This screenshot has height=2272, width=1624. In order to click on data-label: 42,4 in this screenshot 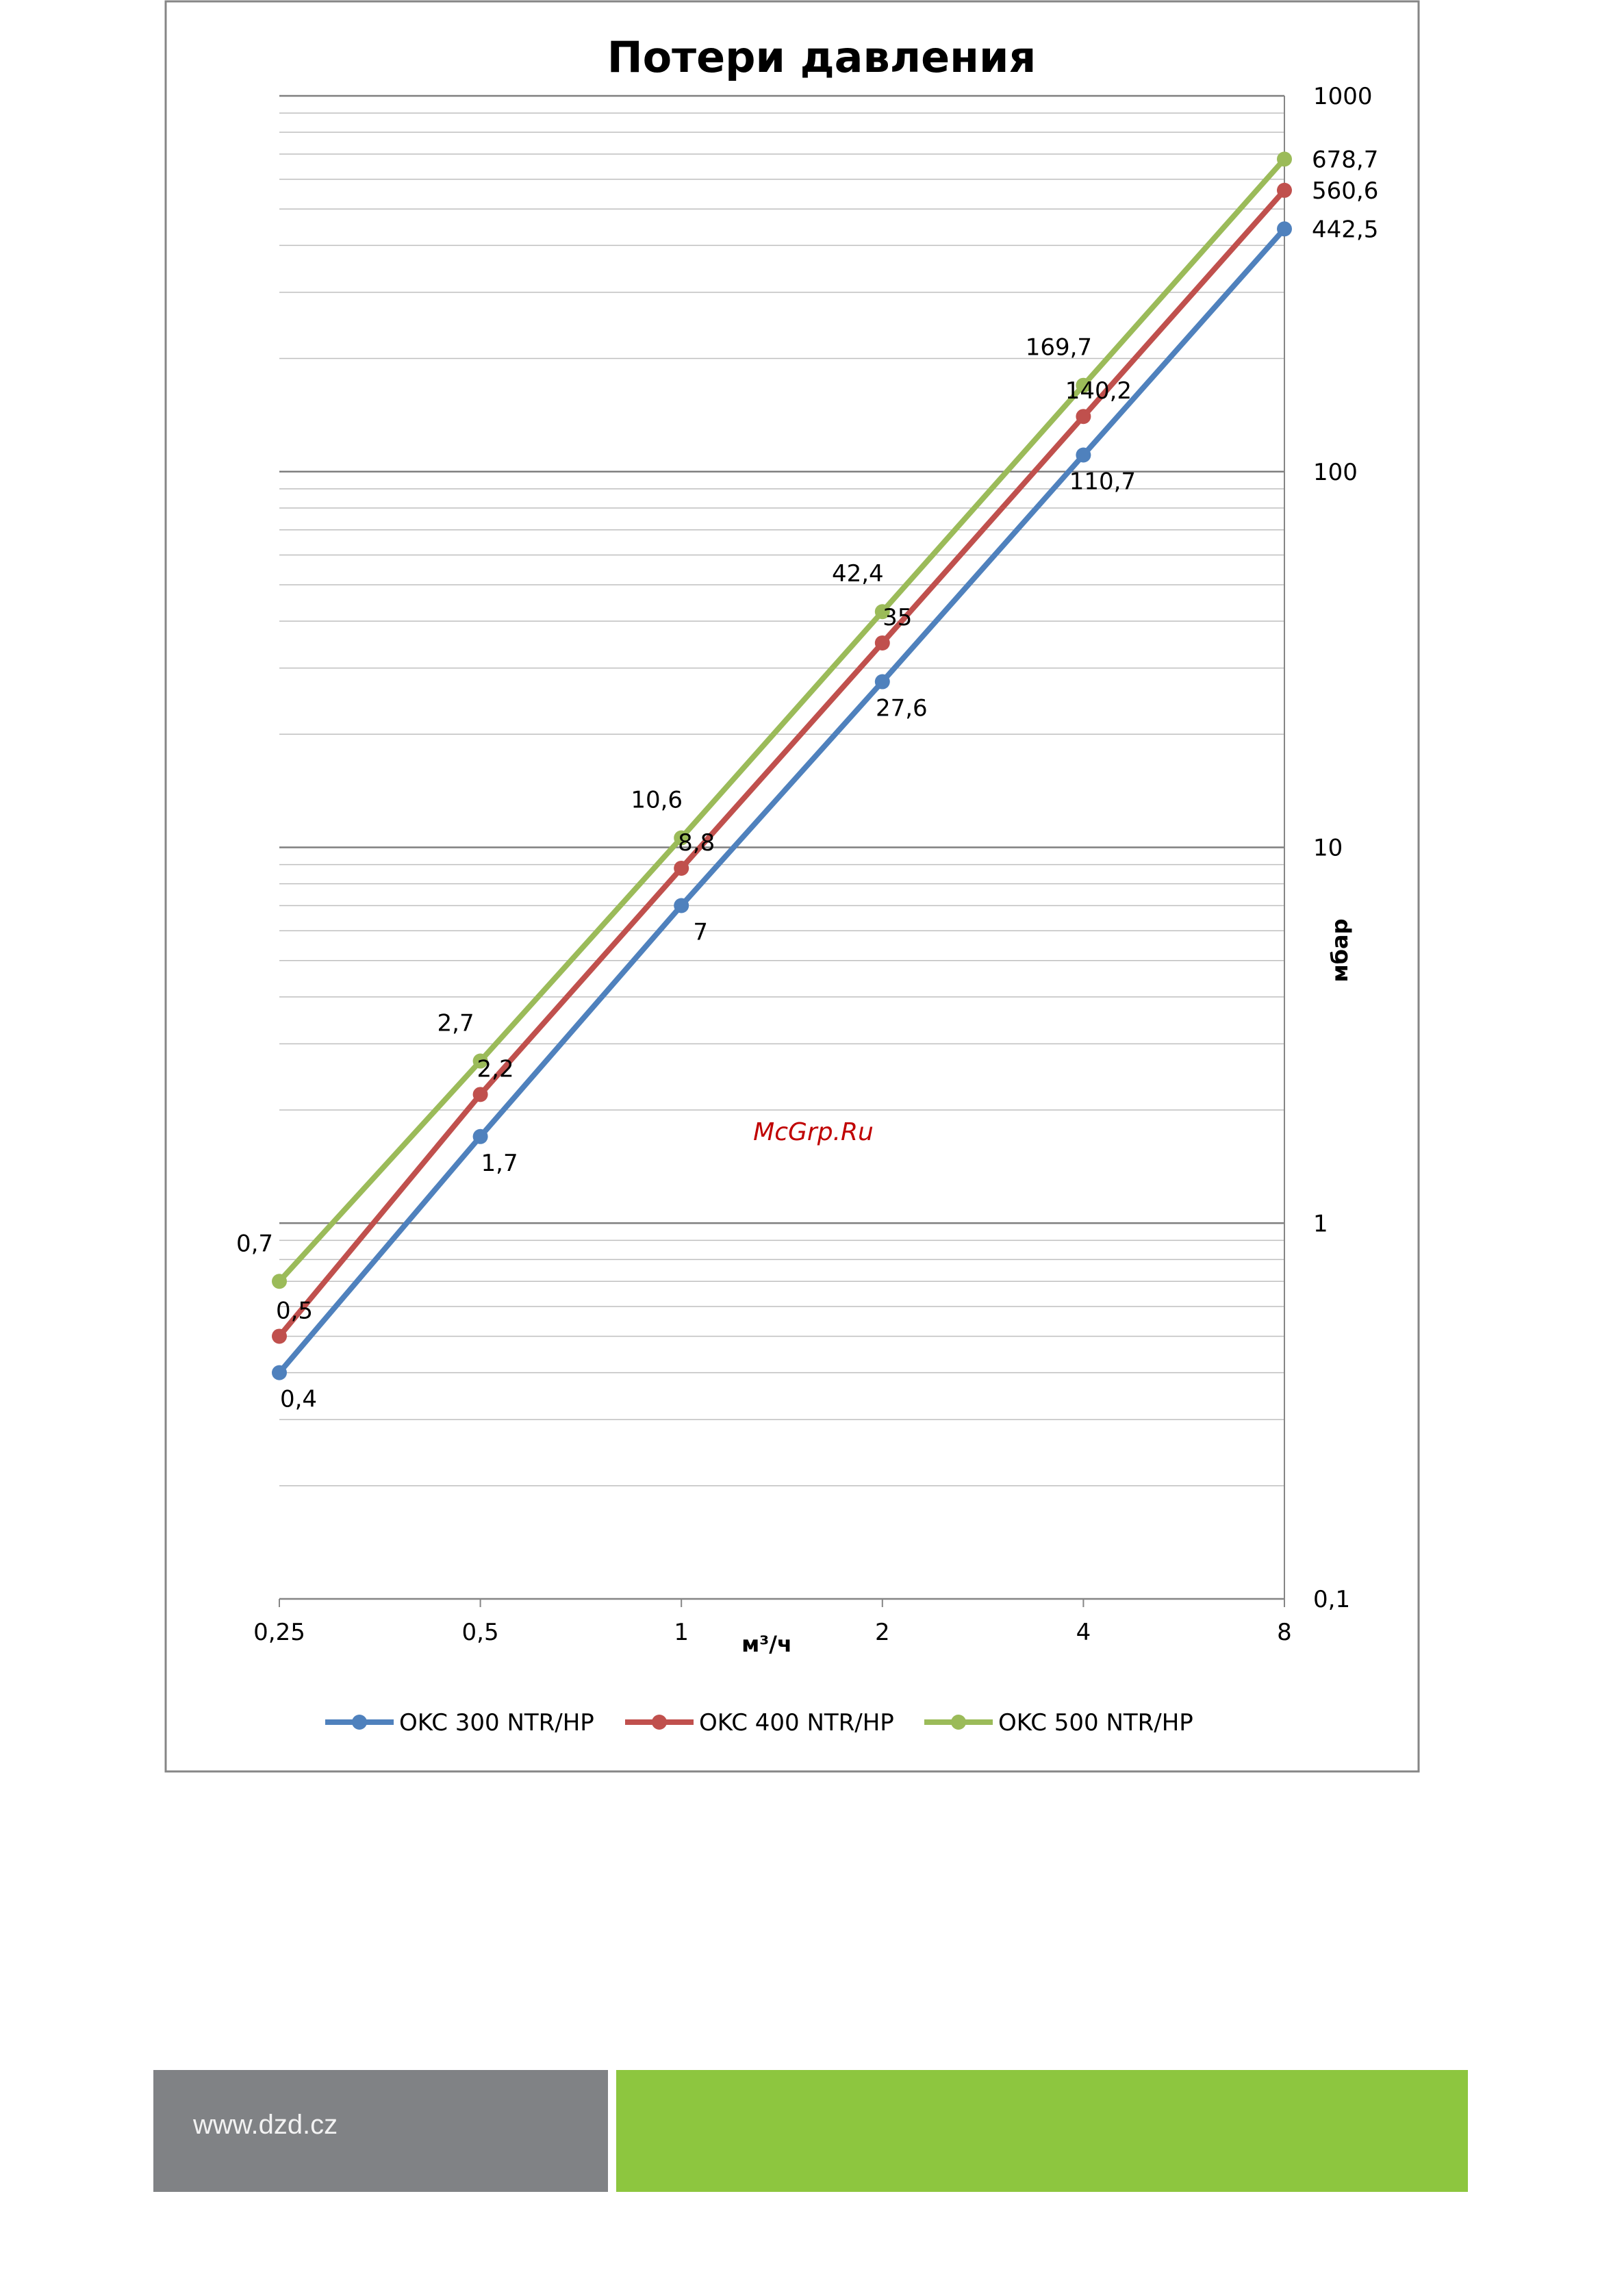, I will do `click(858, 574)`.